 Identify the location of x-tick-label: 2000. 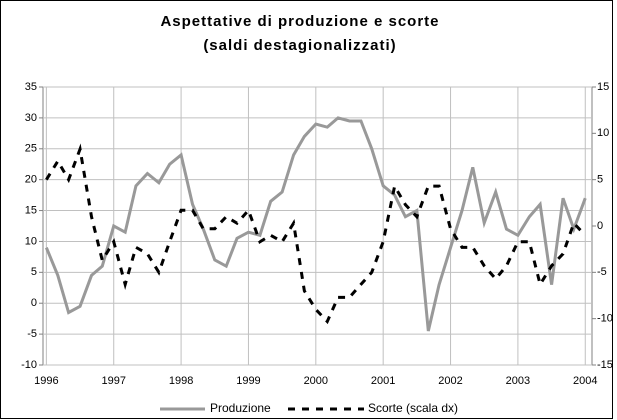
(316, 381).